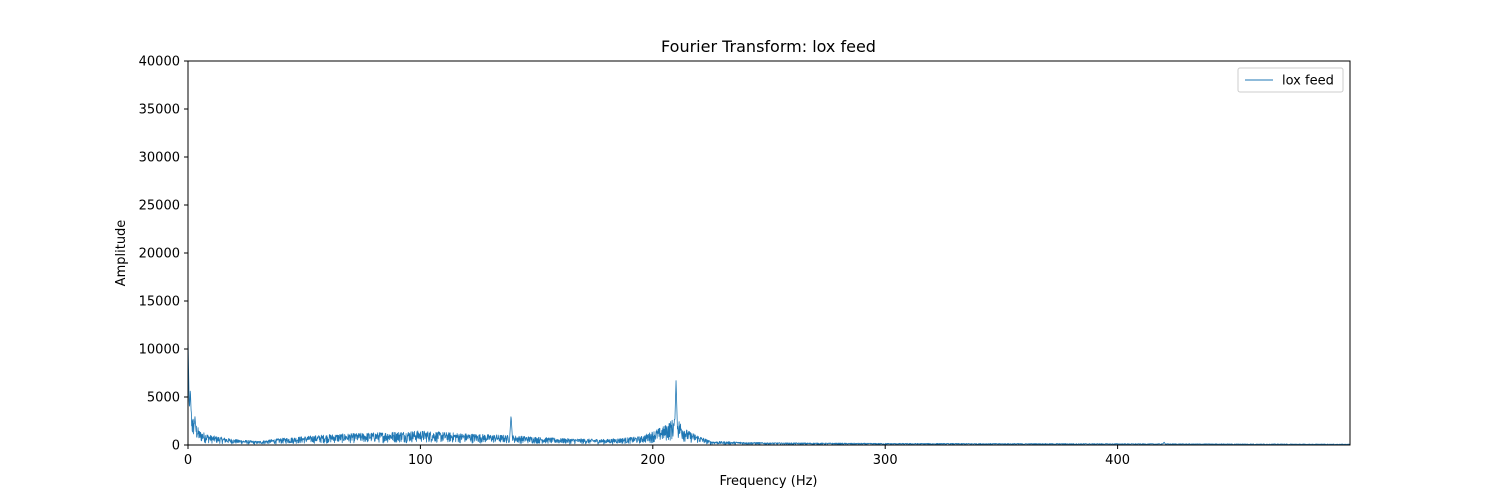 The image size is (1500, 504). I want to click on x-axis-ticks: 0 100 200 300 400, so click(657, 456).